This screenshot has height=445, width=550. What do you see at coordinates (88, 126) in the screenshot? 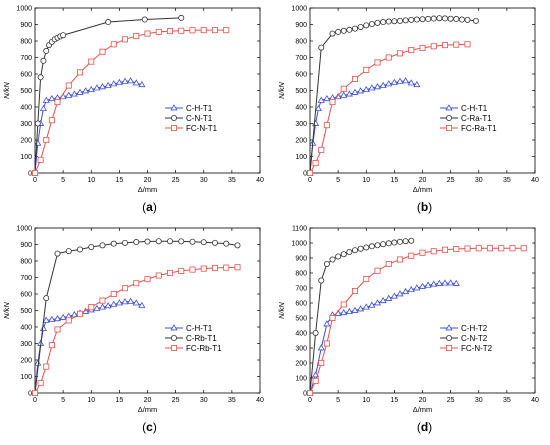
I see `series-C-H-T1` at bounding box center [88, 126].